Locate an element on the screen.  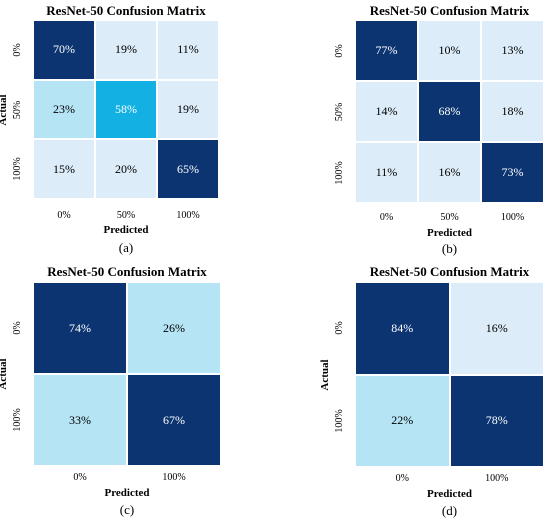
heatmap-cell: 67% is located at coordinates (174, 420).